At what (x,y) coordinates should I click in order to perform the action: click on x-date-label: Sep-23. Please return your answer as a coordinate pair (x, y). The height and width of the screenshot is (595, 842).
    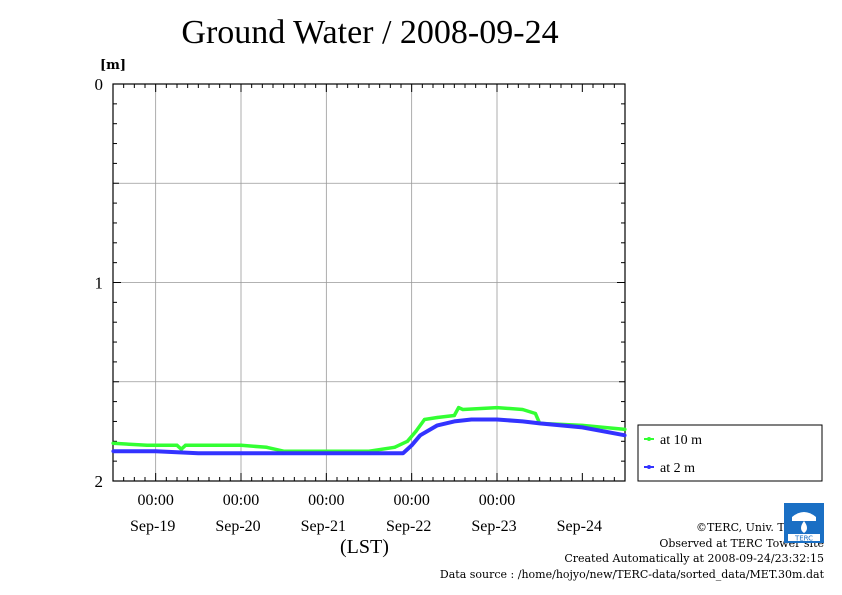
    Looking at the image, I should click on (493, 526).